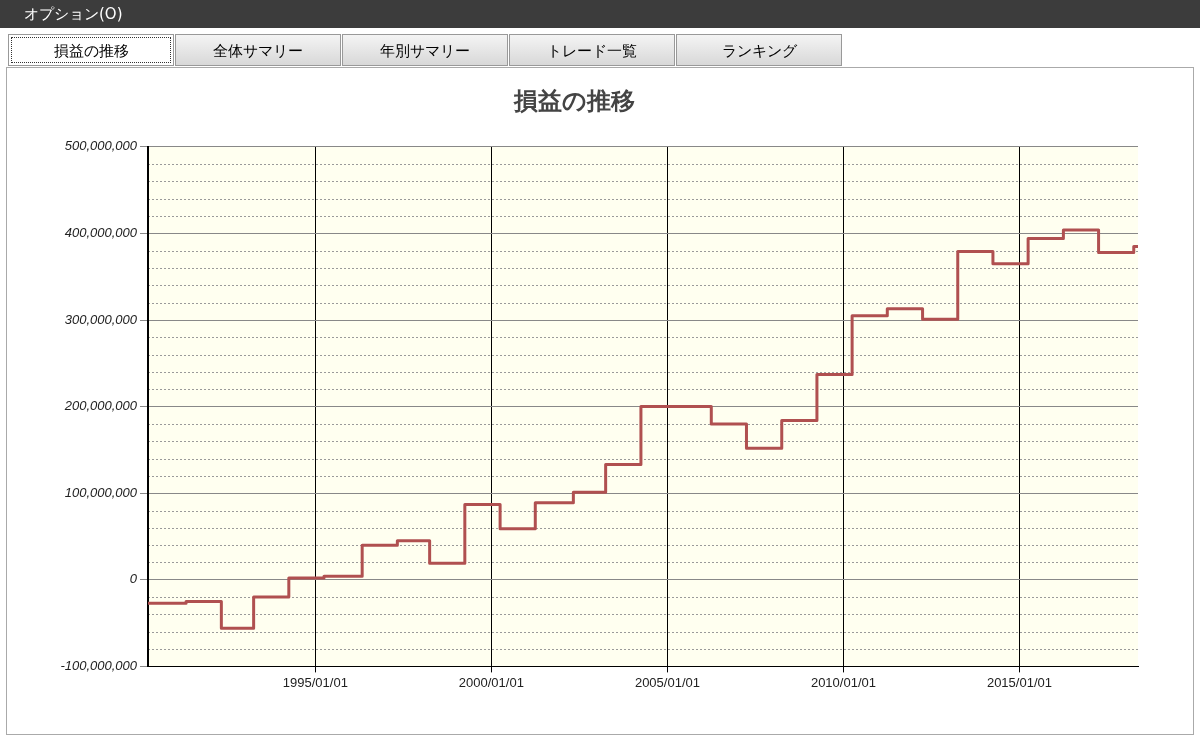 This screenshot has height=739, width=1200. Describe the element at coordinates (491, 682) in the screenshot. I see `x-tick-label: 2000/01/01` at that location.